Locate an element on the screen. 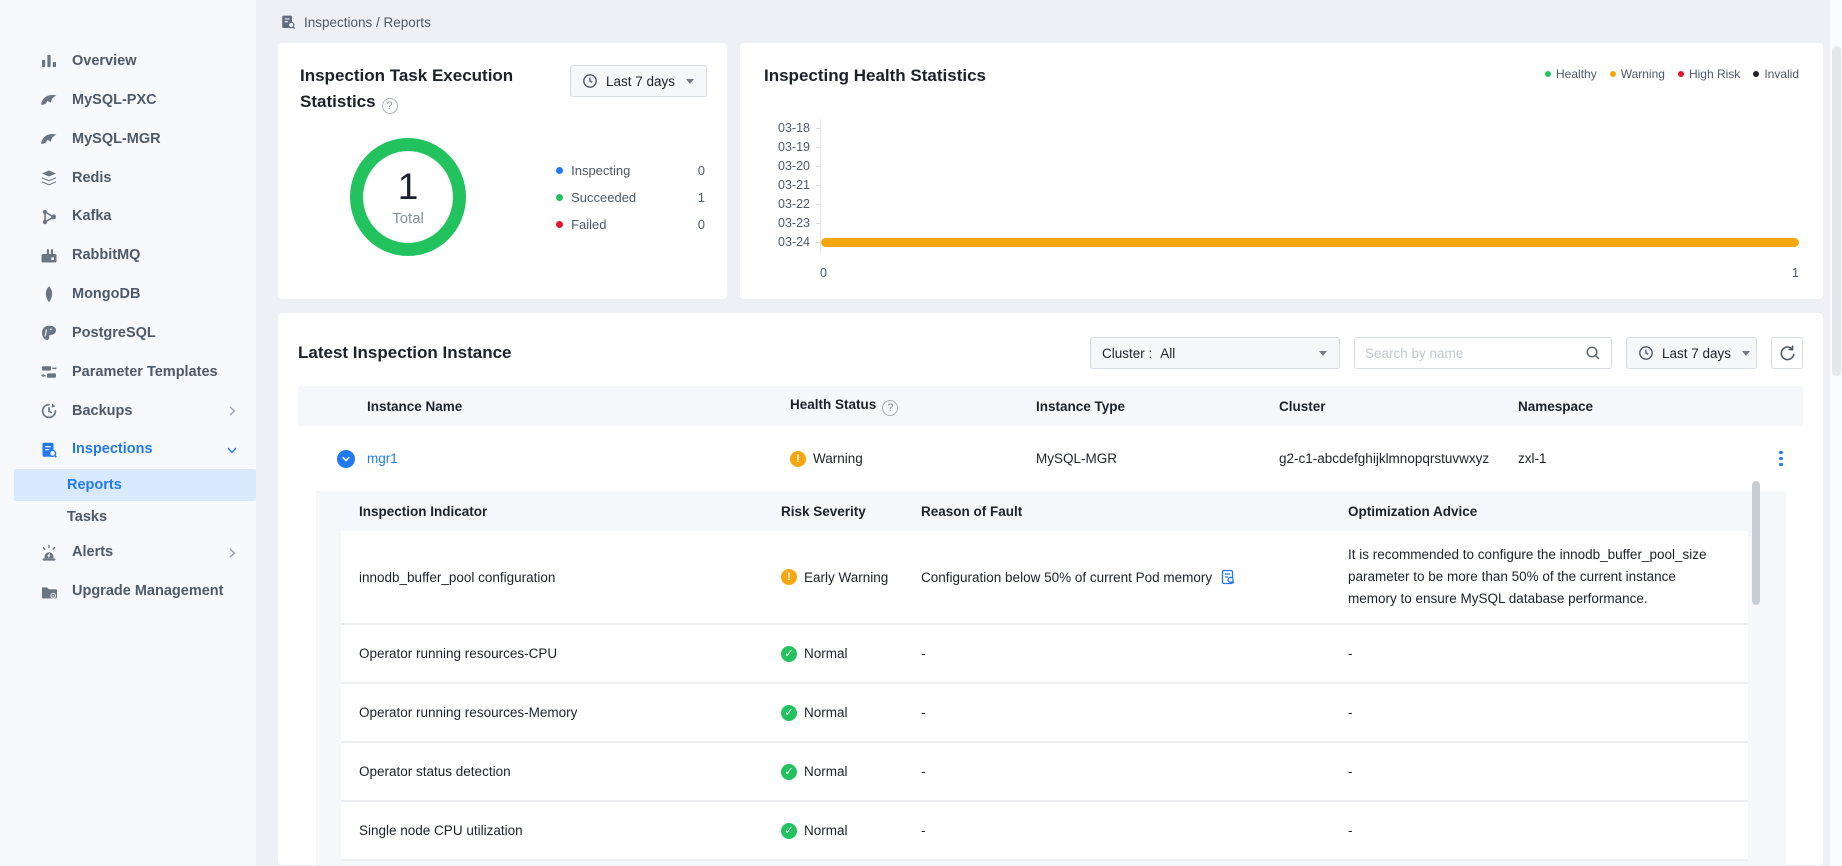 The image size is (1842, 866). cluster-filter-value: All is located at coordinates (1168, 353).